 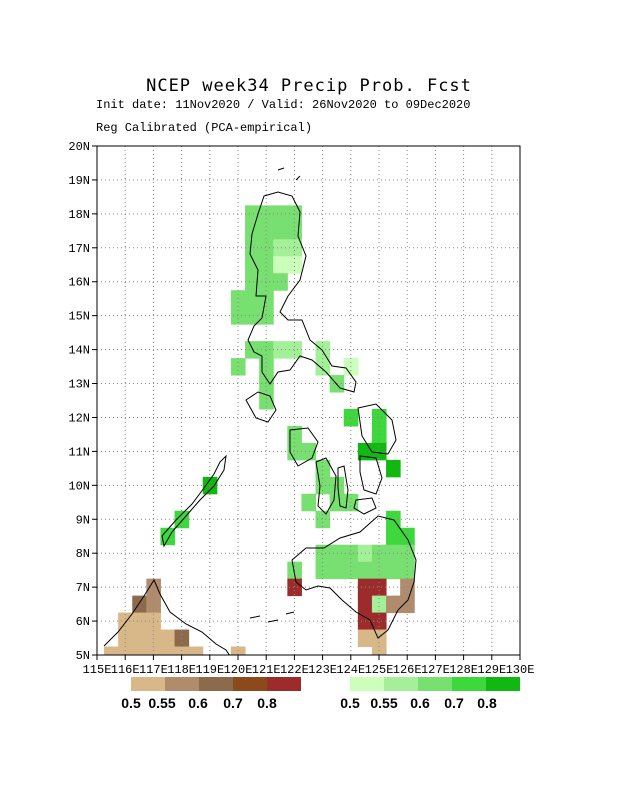 What do you see at coordinates (354, 577) in the screenshot?
I see `mindanao-coast` at bounding box center [354, 577].